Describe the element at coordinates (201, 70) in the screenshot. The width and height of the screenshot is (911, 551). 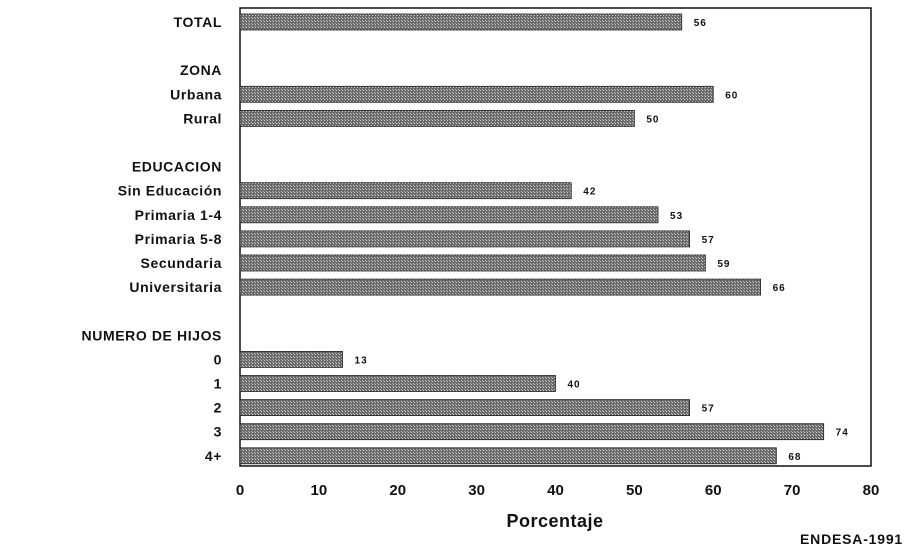
I see `group-header-zona: ZONA` at that location.